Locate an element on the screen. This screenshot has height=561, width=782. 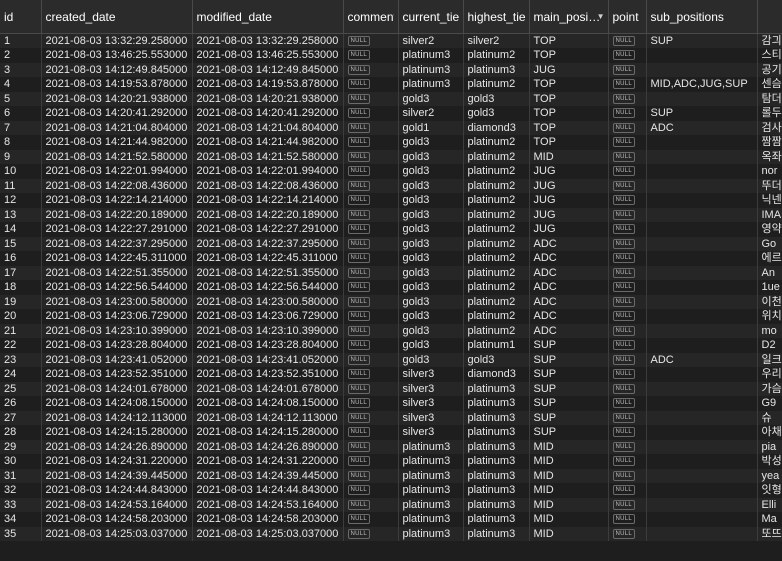
cell-modified-date: 2021-08-03 14:20:21.938000 is located at coordinates (268, 98).